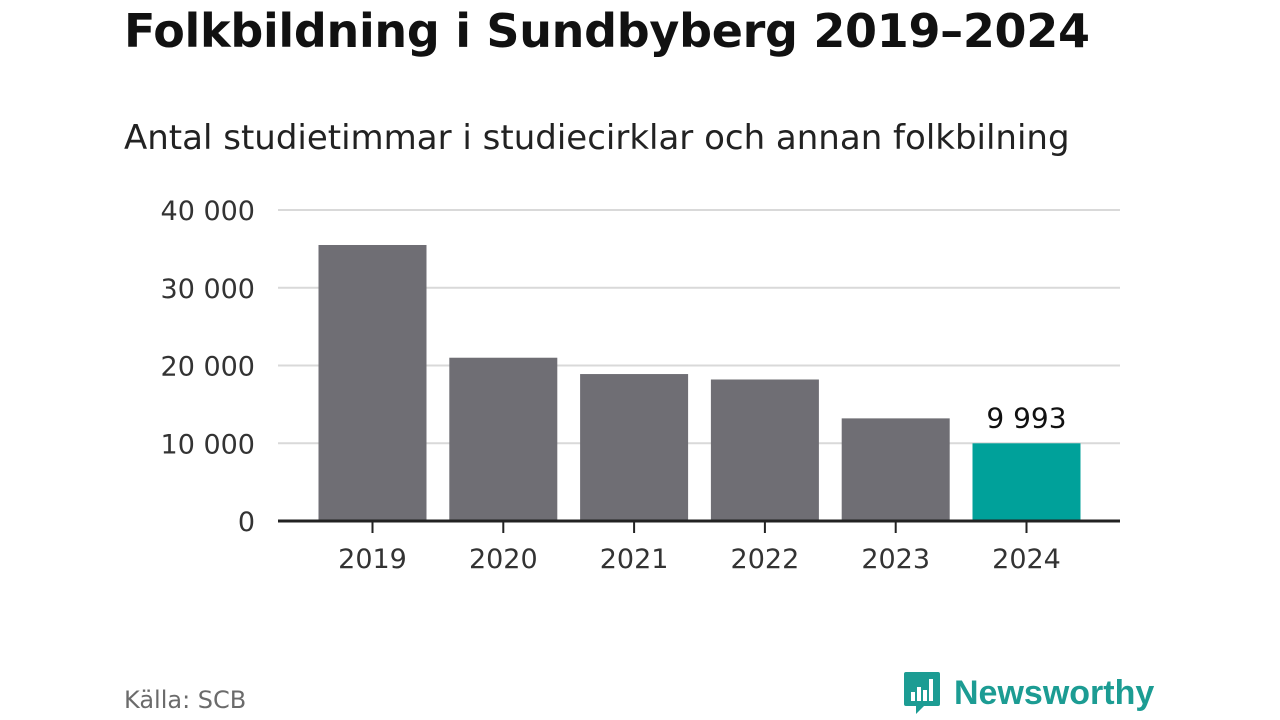 The height and width of the screenshot is (720, 1280). What do you see at coordinates (895, 469) in the screenshot?
I see `bar-2023` at bounding box center [895, 469].